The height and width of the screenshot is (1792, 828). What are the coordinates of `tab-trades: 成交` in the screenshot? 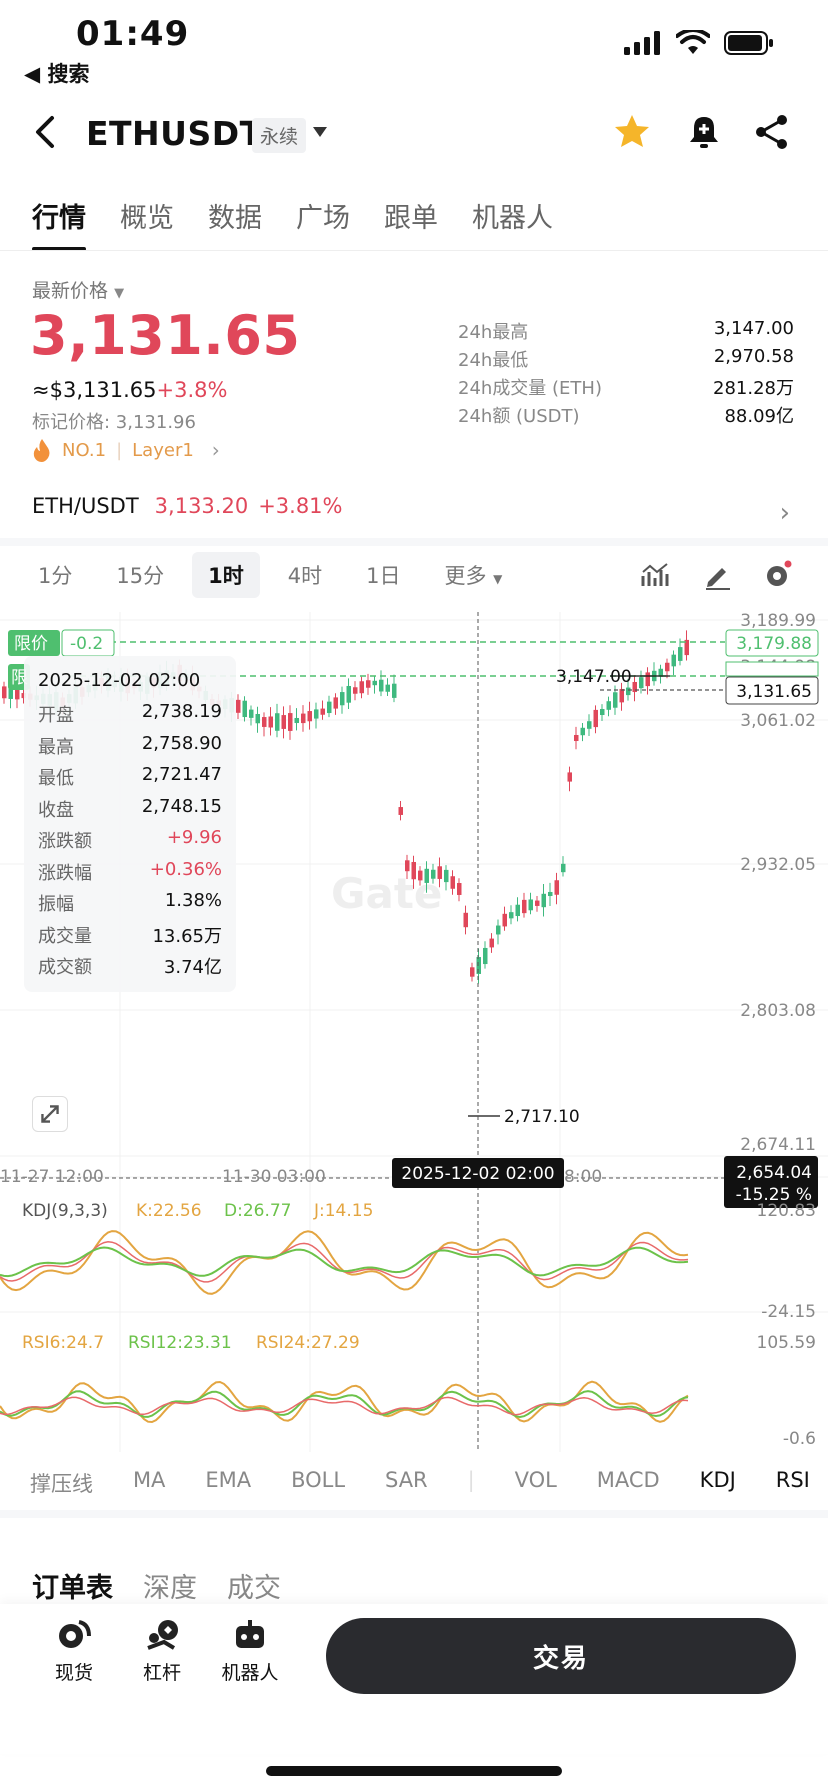 It's located at (254, 1588).